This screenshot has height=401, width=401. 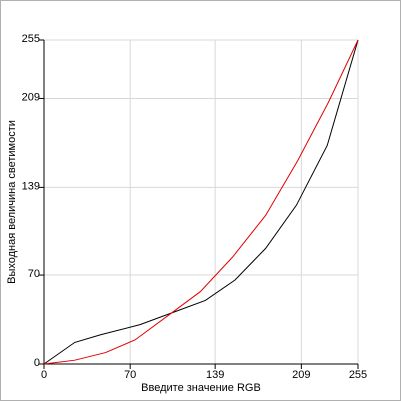 I want to click on y-tick-label: 139, so click(x=31, y=186).